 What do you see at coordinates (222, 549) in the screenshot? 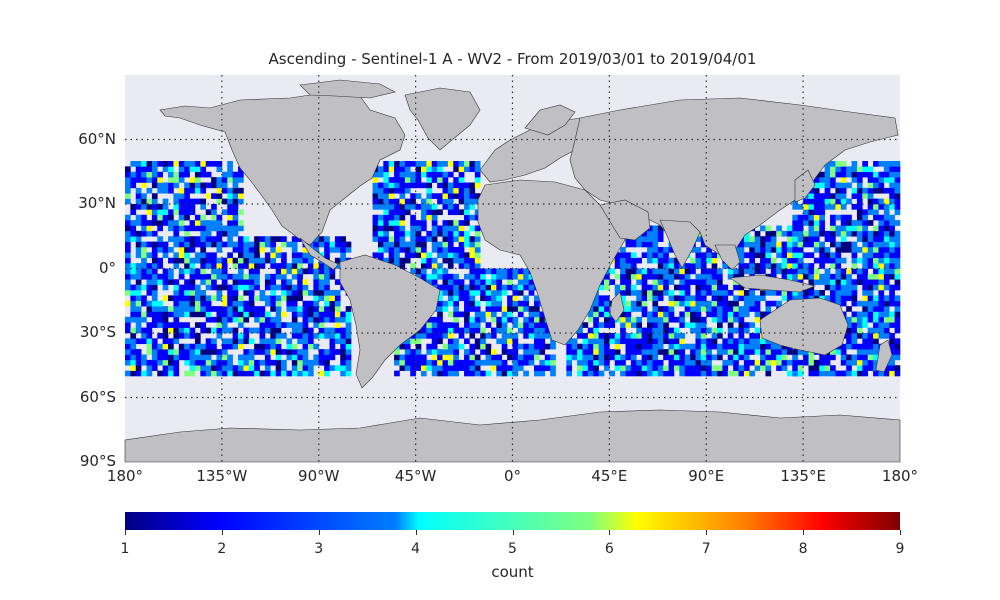
I see `colorbar-tick-label: 2` at bounding box center [222, 549].